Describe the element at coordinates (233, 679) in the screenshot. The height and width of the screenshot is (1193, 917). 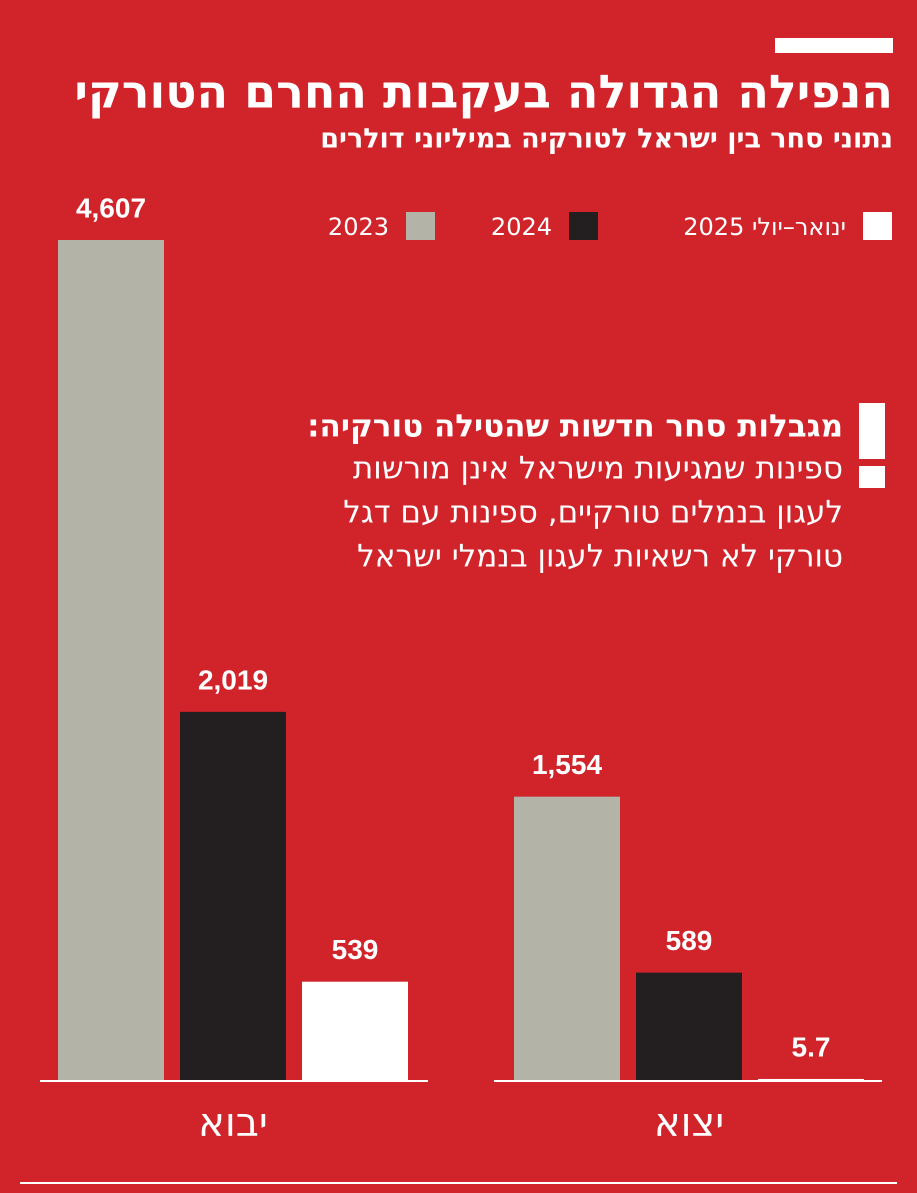
I see `value-label: 2,019` at that location.